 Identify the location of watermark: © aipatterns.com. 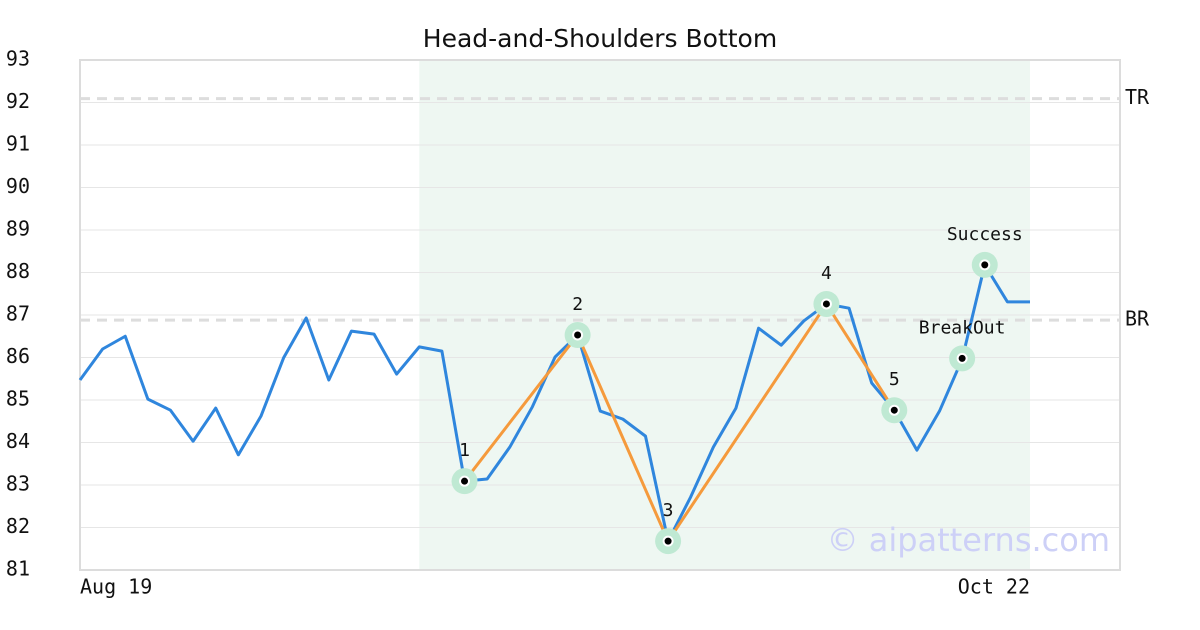
(968, 540).